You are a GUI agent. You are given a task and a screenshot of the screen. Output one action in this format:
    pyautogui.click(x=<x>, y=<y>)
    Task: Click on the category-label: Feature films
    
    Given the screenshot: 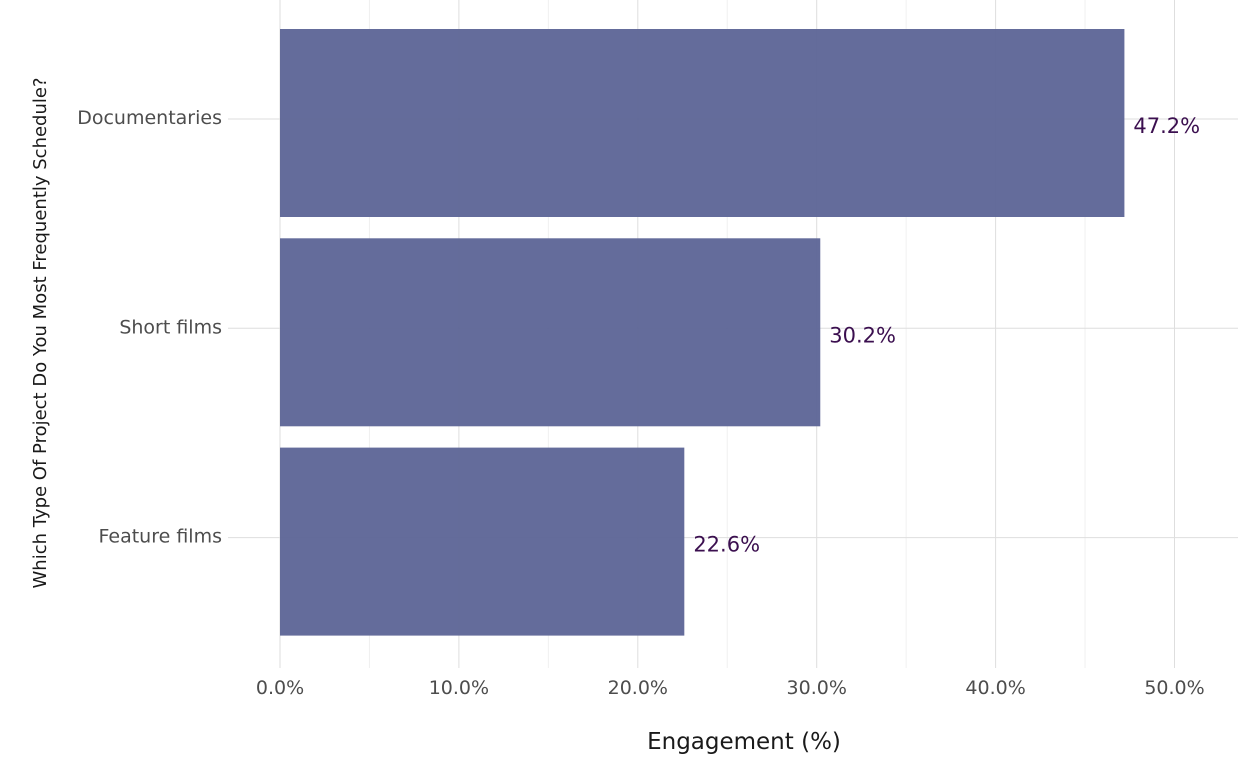 What is the action you would take?
    pyautogui.click(x=161, y=537)
    